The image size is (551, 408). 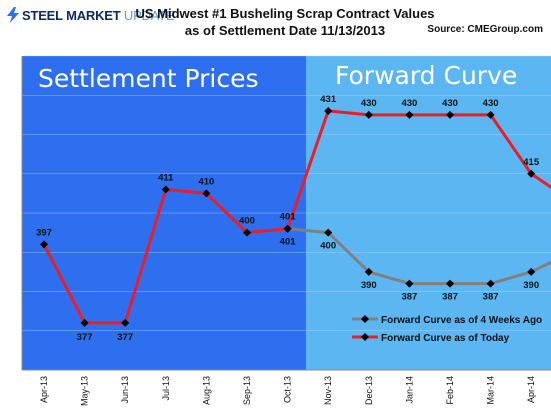 I want to click on x-tick-label: Feb-14, so click(x=450, y=390).